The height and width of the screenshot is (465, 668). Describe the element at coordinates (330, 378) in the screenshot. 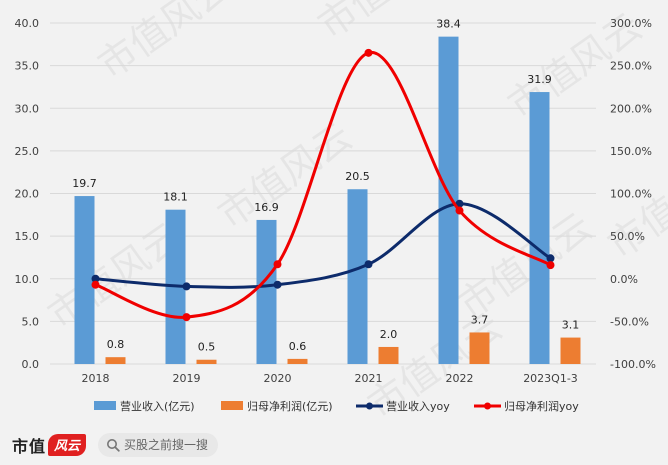

I see `x-axis: 2018 2019 2020 2021 2022 2023Q1-3` at that location.